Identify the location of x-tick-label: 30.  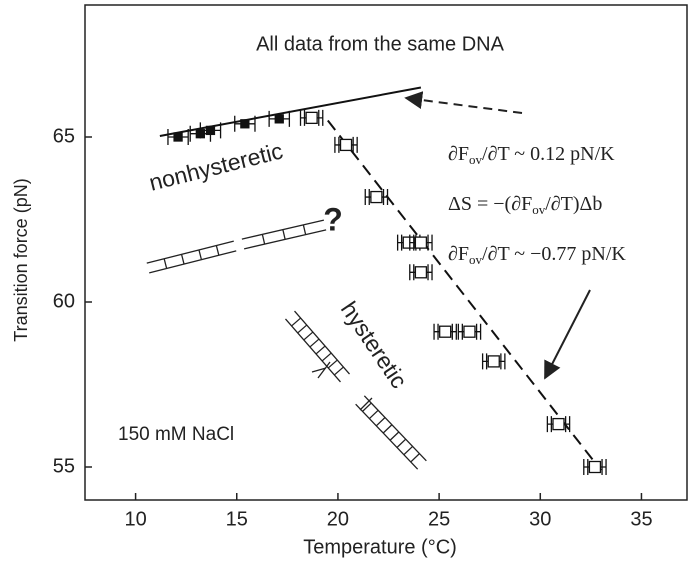
(540, 519).